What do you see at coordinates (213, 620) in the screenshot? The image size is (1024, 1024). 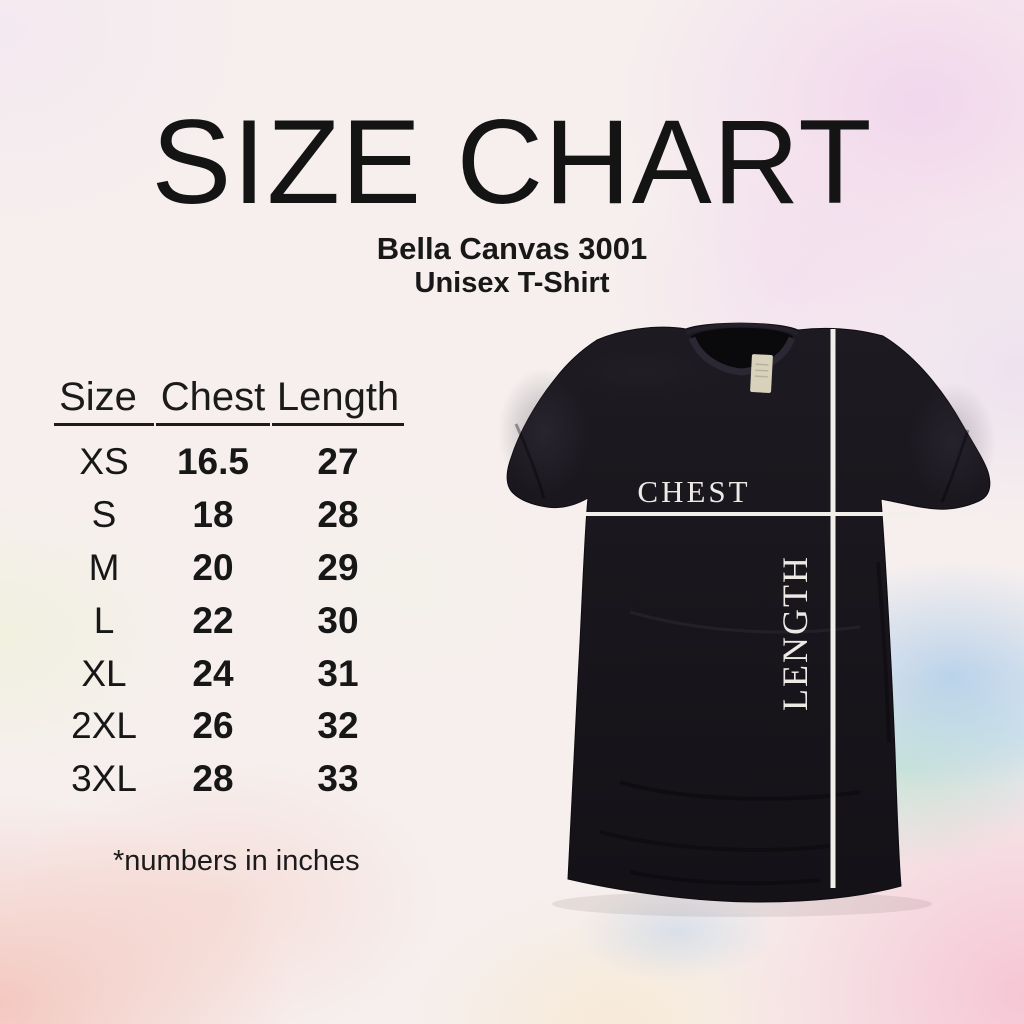 I see `table-cell-chest: 22` at bounding box center [213, 620].